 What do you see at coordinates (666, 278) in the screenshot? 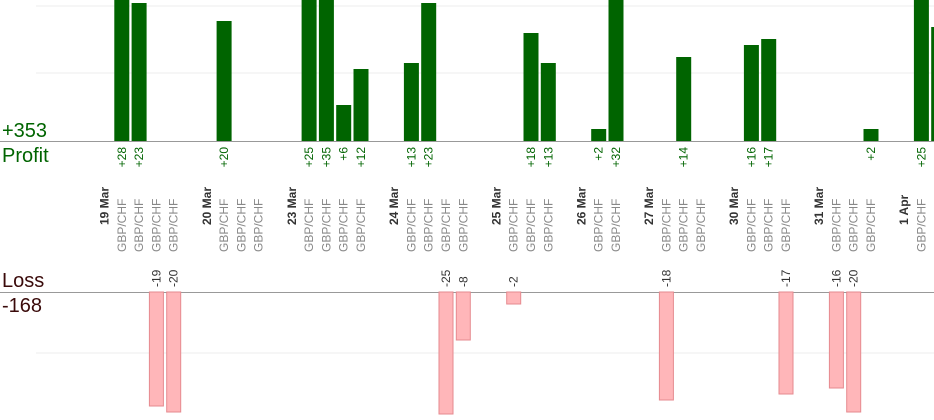
I see `loss-value-label: -18` at bounding box center [666, 278].